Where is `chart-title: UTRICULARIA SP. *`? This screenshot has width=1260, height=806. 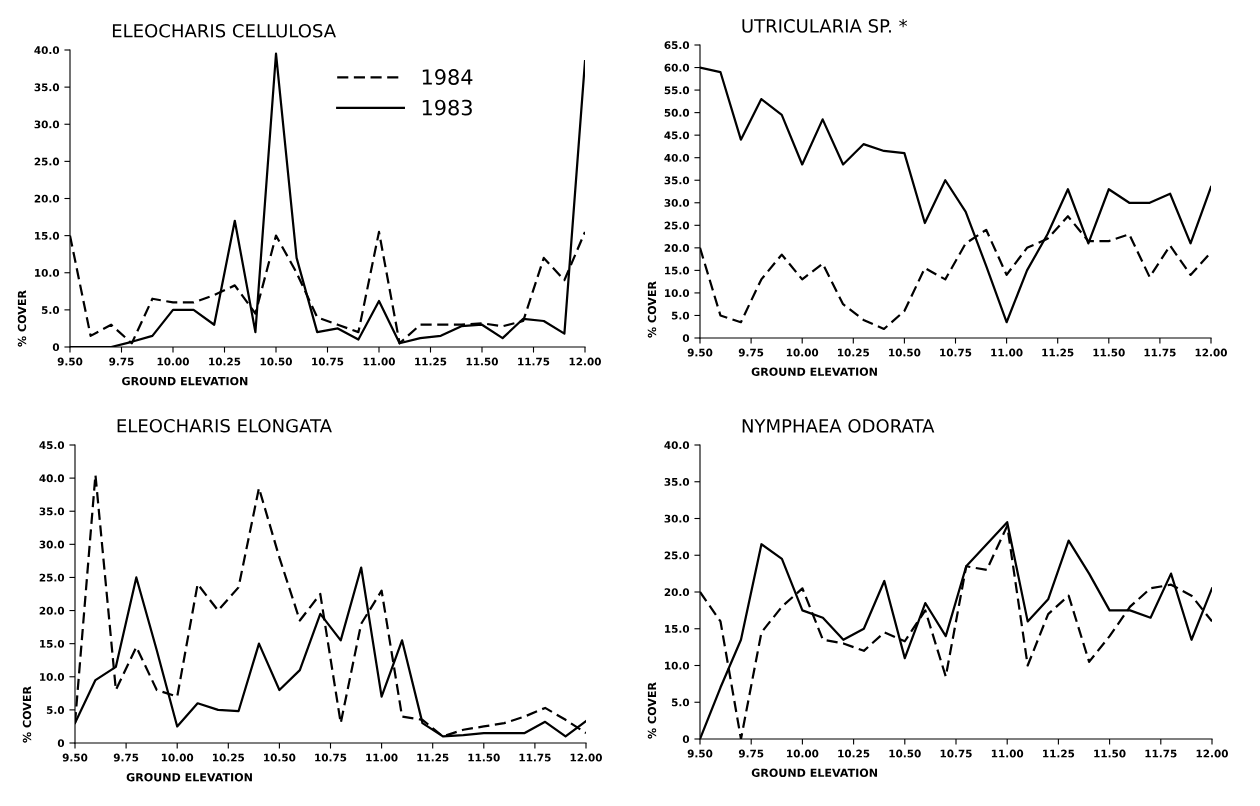 chart-title: UTRICULARIA SP. * is located at coordinates (825, 26).